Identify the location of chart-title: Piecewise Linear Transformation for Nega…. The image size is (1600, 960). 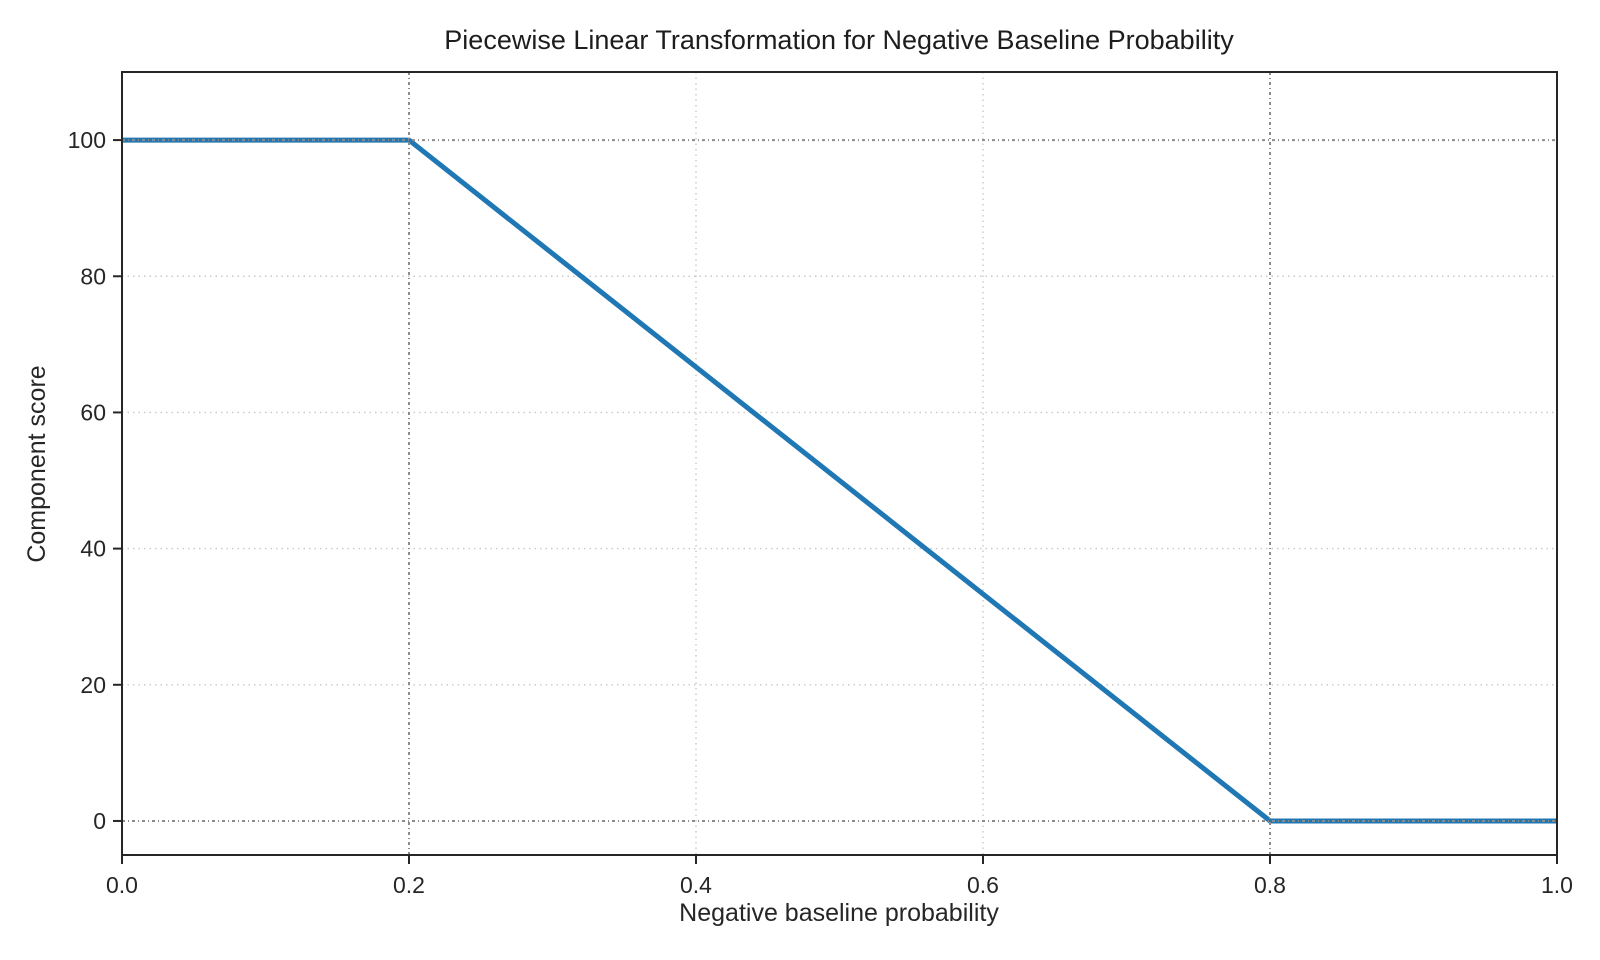
(839, 40).